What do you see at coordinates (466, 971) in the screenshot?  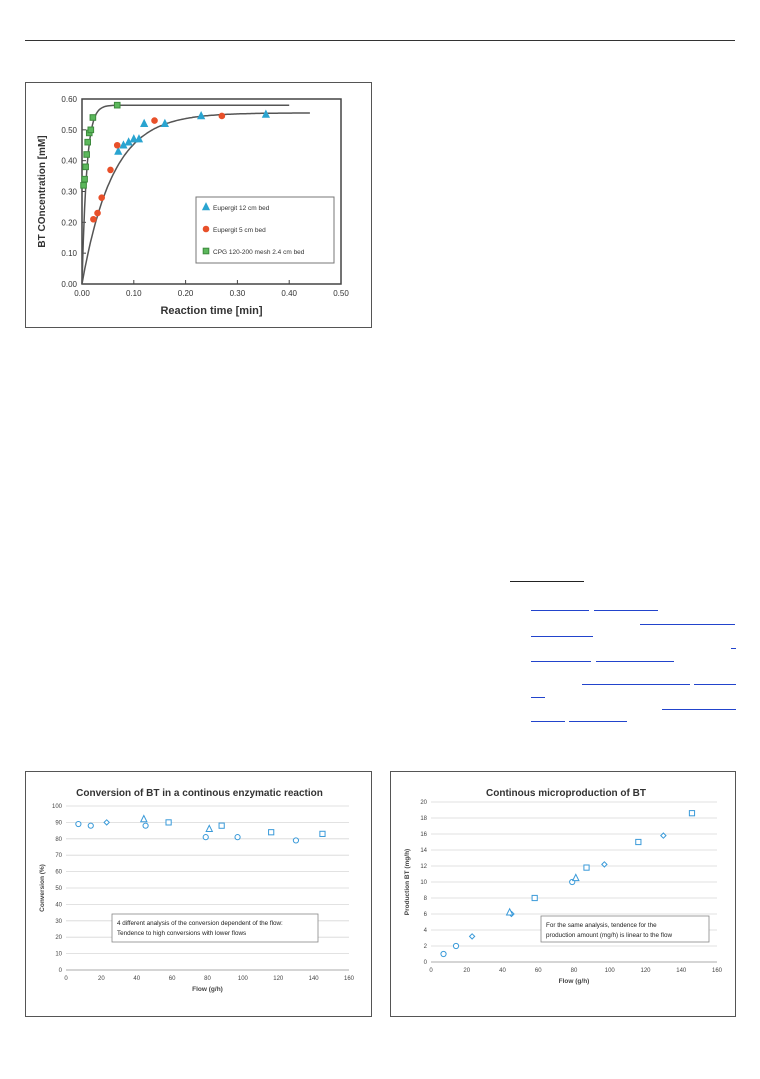 I see `x-tick-label: 20` at bounding box center [466, 971].